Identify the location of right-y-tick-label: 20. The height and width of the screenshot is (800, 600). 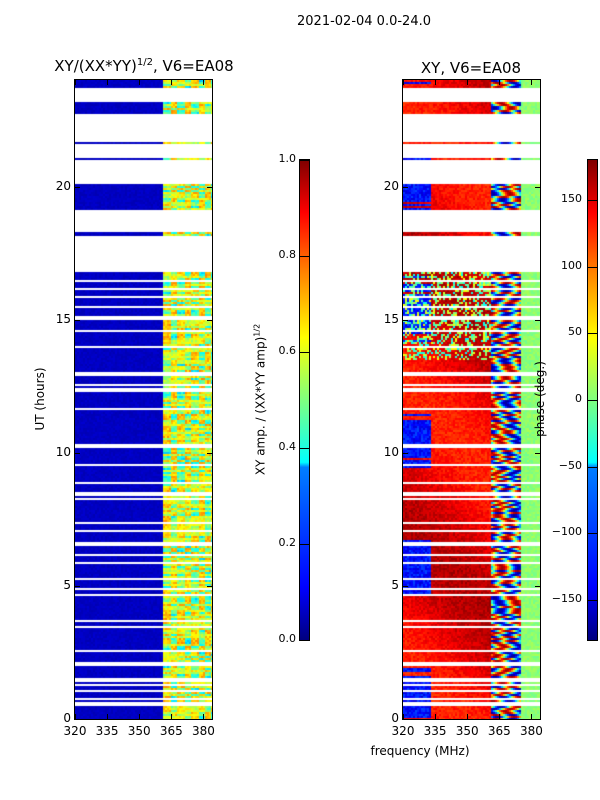
(391, 185).